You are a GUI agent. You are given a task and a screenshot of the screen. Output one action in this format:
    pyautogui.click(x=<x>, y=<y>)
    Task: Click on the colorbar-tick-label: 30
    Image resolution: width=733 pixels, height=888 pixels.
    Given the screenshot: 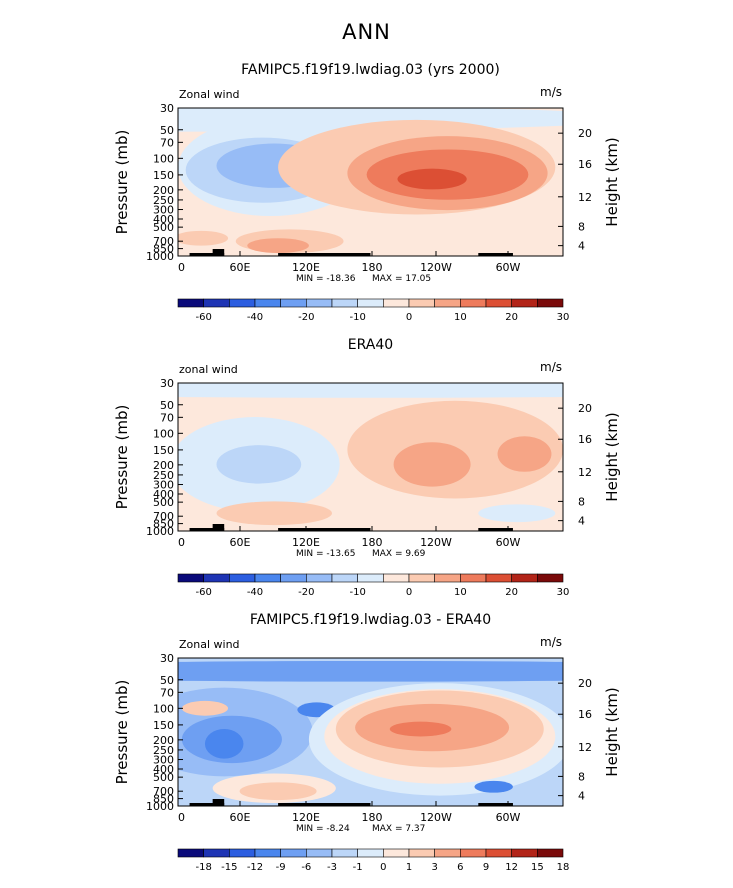 What is the action you would take?
    pyautogui.click(x=563, y=317)
    